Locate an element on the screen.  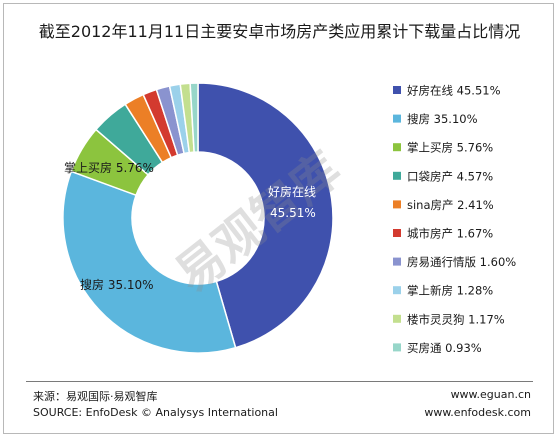
legend-entry-3: 口袋房产 4.57% is located at coordinates (450, 176).